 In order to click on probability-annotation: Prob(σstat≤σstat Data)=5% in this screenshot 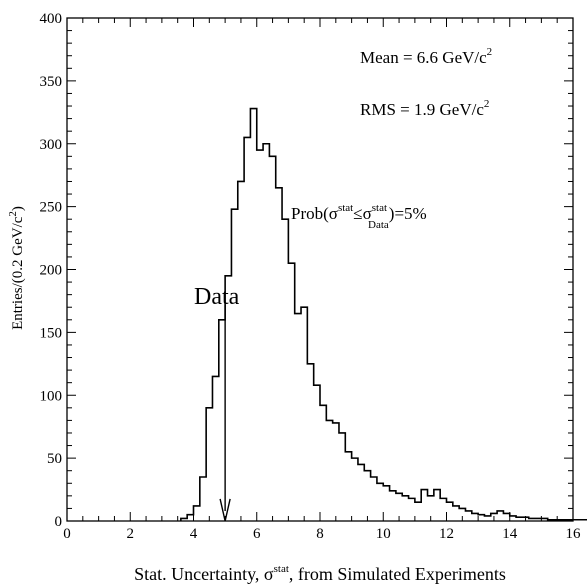, I will do `click(359, 216)`.